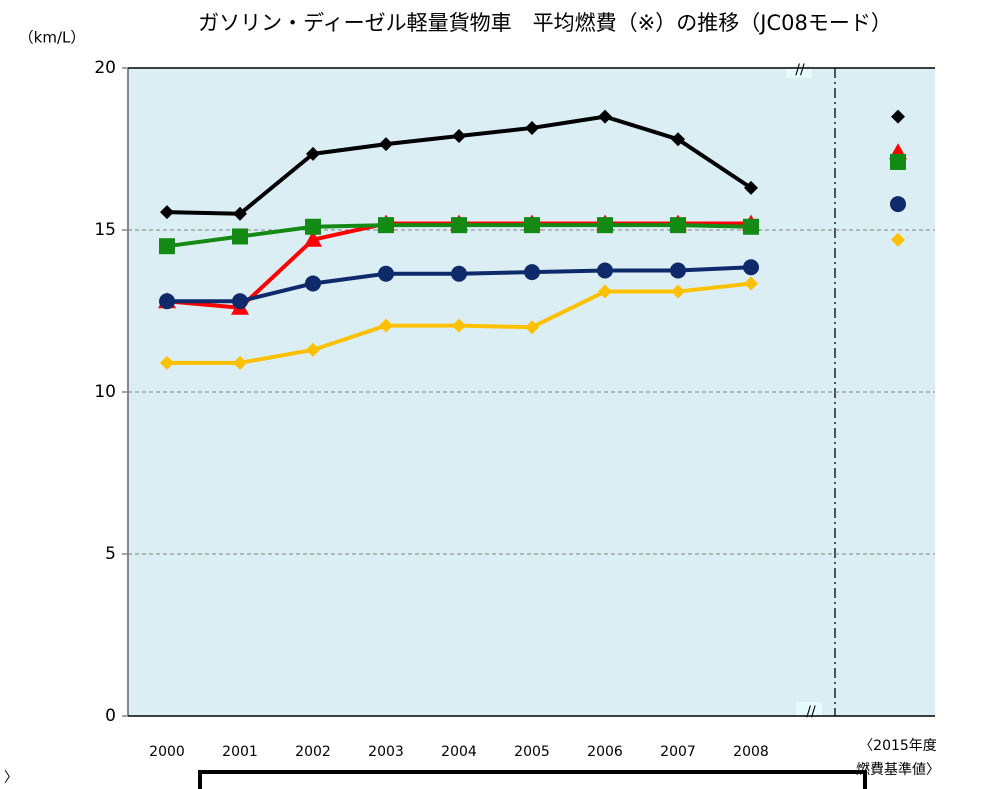 The image size is (988, 789). Describe the element at coordinates (105, 392) in the screenshot. I see `y-tick-label: 10` at that location.